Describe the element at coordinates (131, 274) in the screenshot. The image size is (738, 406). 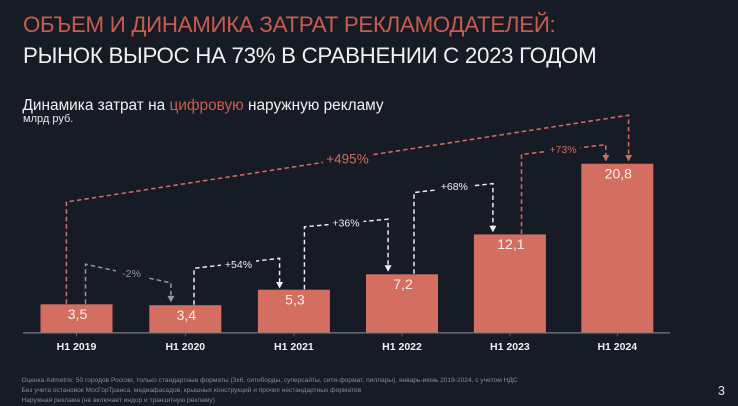
I see `svg-text: -2%` at that location.